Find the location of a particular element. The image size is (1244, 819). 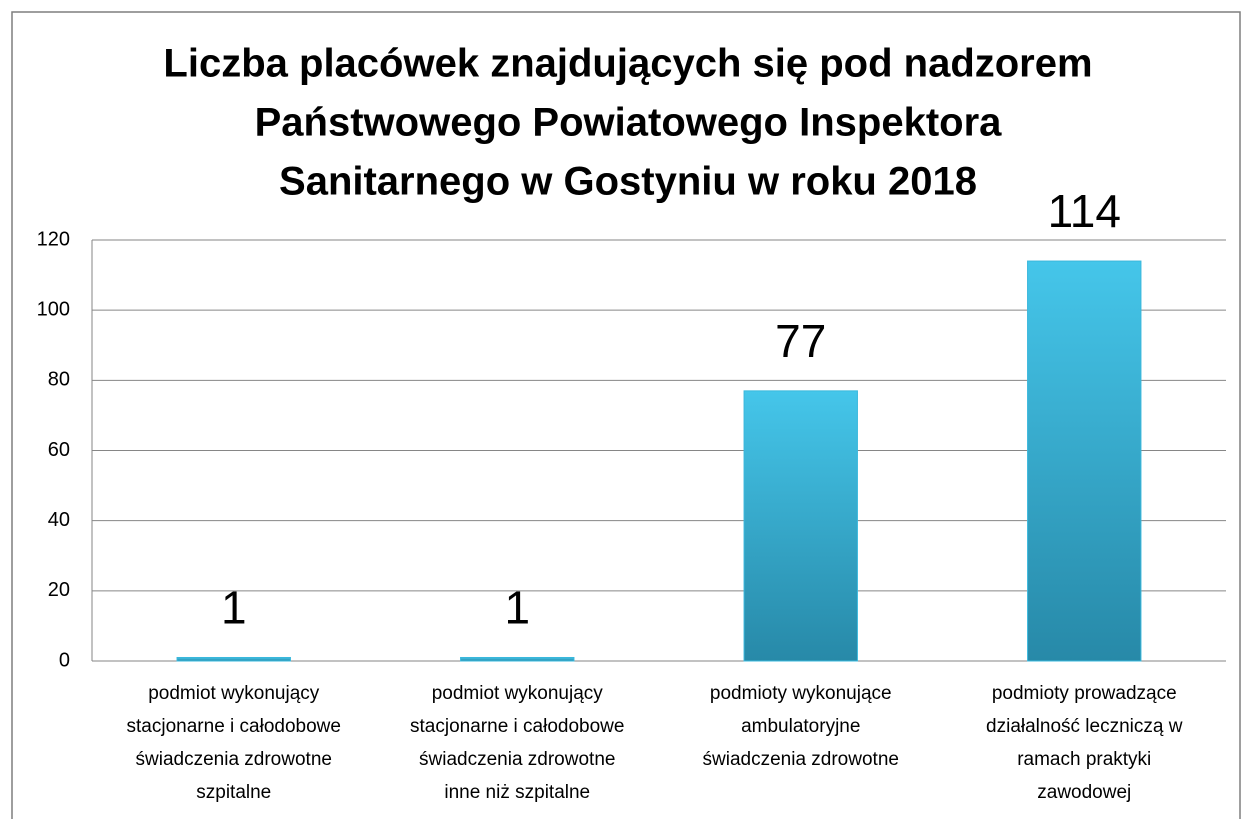

x-tick-label: inne niż szpitalne is located at coordinates (517, 792).